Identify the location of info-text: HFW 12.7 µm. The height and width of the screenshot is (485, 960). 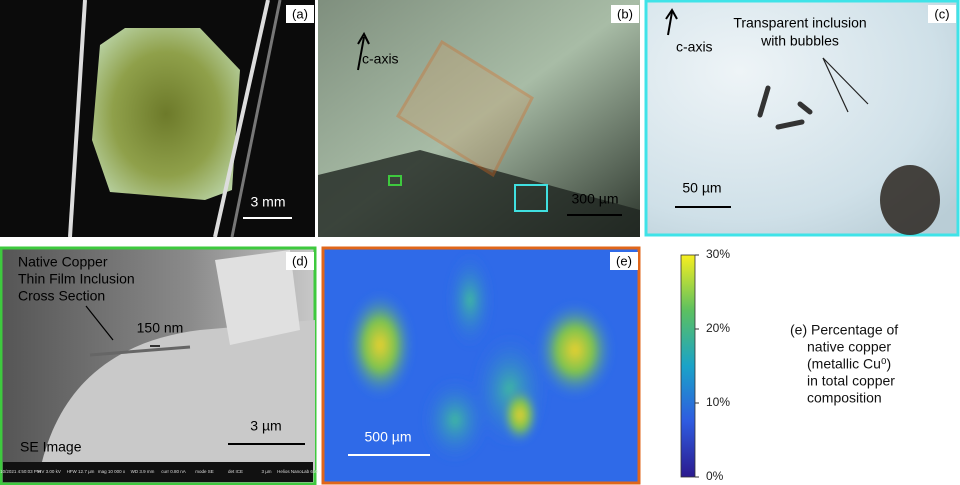
(81, 471).